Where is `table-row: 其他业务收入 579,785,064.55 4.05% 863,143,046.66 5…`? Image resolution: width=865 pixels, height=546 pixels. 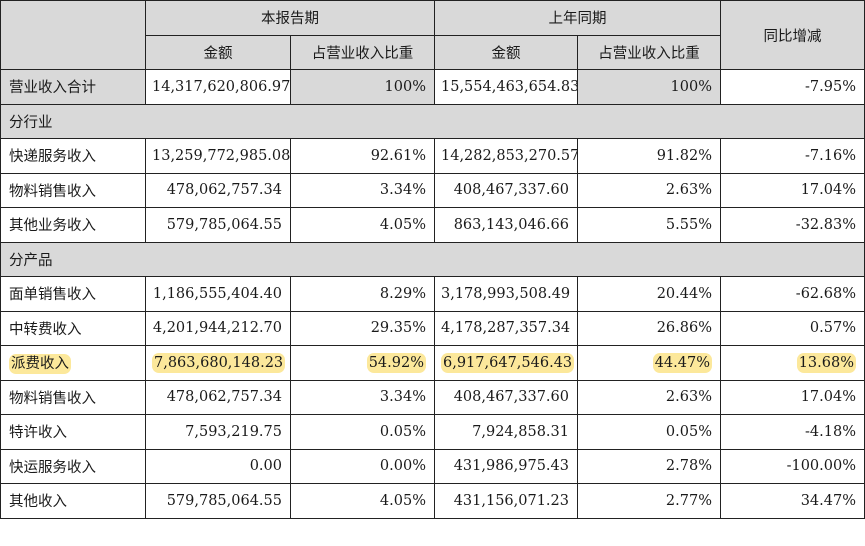 table-row: 其他业务收入 579,785,064.55 4.05% 863,143,046.66 5… is located at coordinates (432, 225).